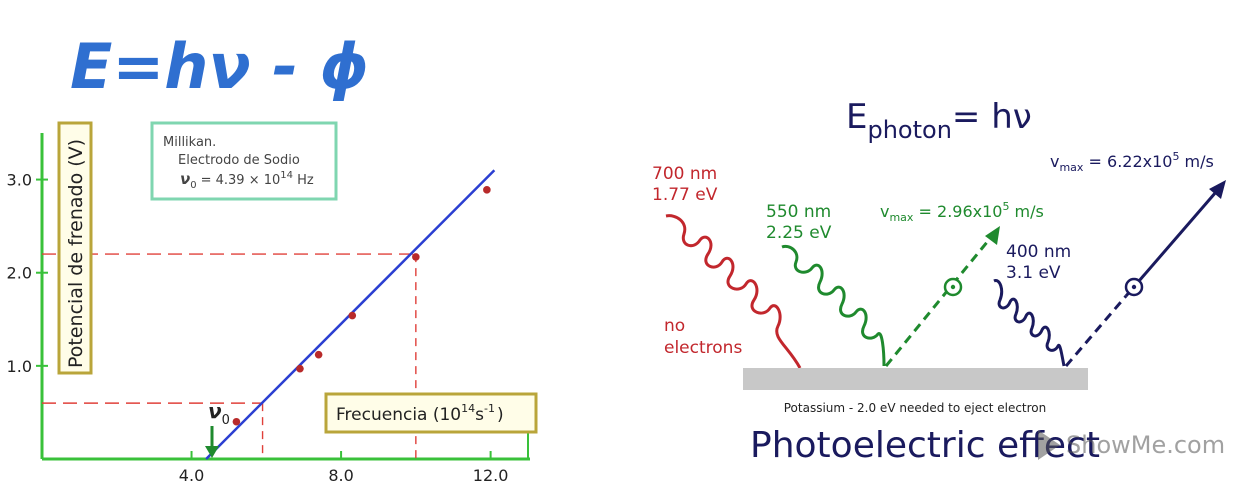 This screenshot has width=1258, height=488. I want to click on blue-vmax: vmax = 6.22x105 m/s, so click(1132, 162).